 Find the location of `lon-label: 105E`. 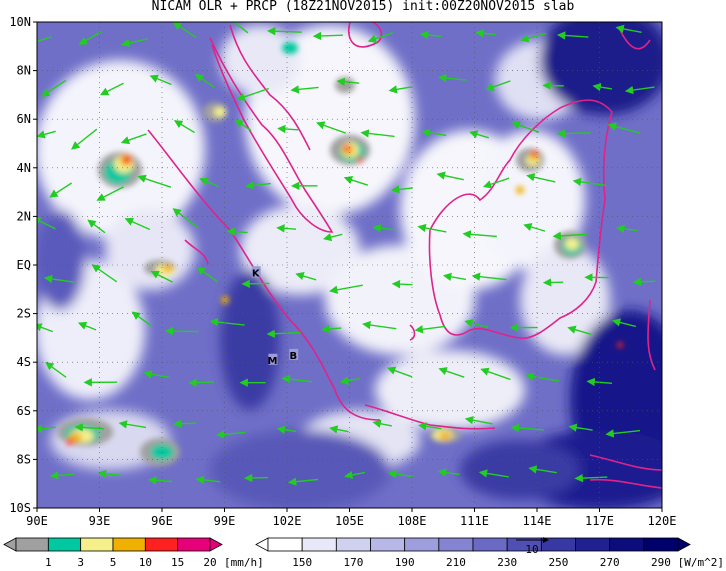

lon-label: 105E is located at coordinates (349, 521).